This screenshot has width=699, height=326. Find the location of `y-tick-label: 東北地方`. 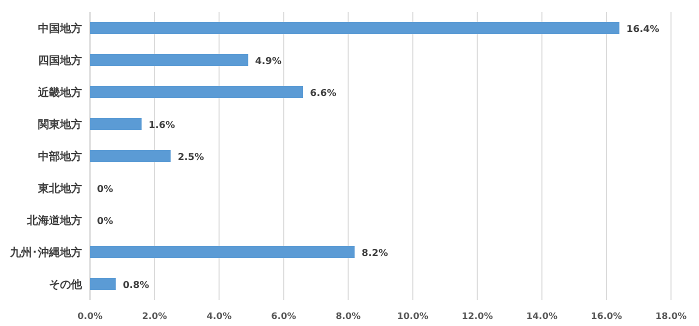

y-tick-label: 東北地方 is located at coordinates (59, 188).